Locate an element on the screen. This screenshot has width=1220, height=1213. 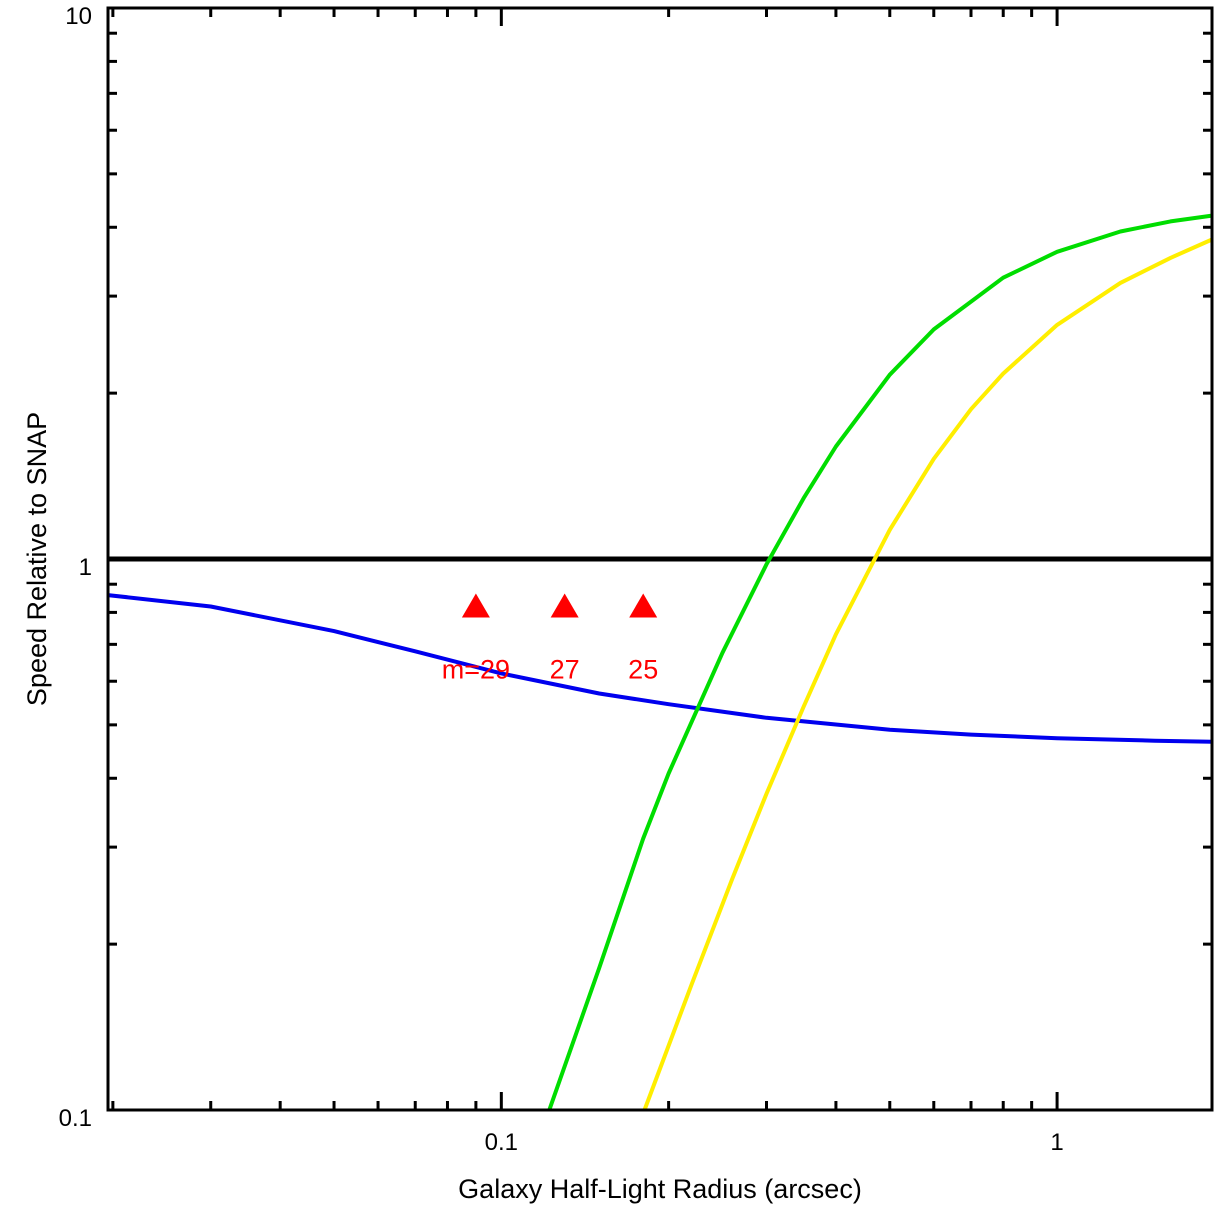
marker-label: m=29 is located at coordinates (476, 669).